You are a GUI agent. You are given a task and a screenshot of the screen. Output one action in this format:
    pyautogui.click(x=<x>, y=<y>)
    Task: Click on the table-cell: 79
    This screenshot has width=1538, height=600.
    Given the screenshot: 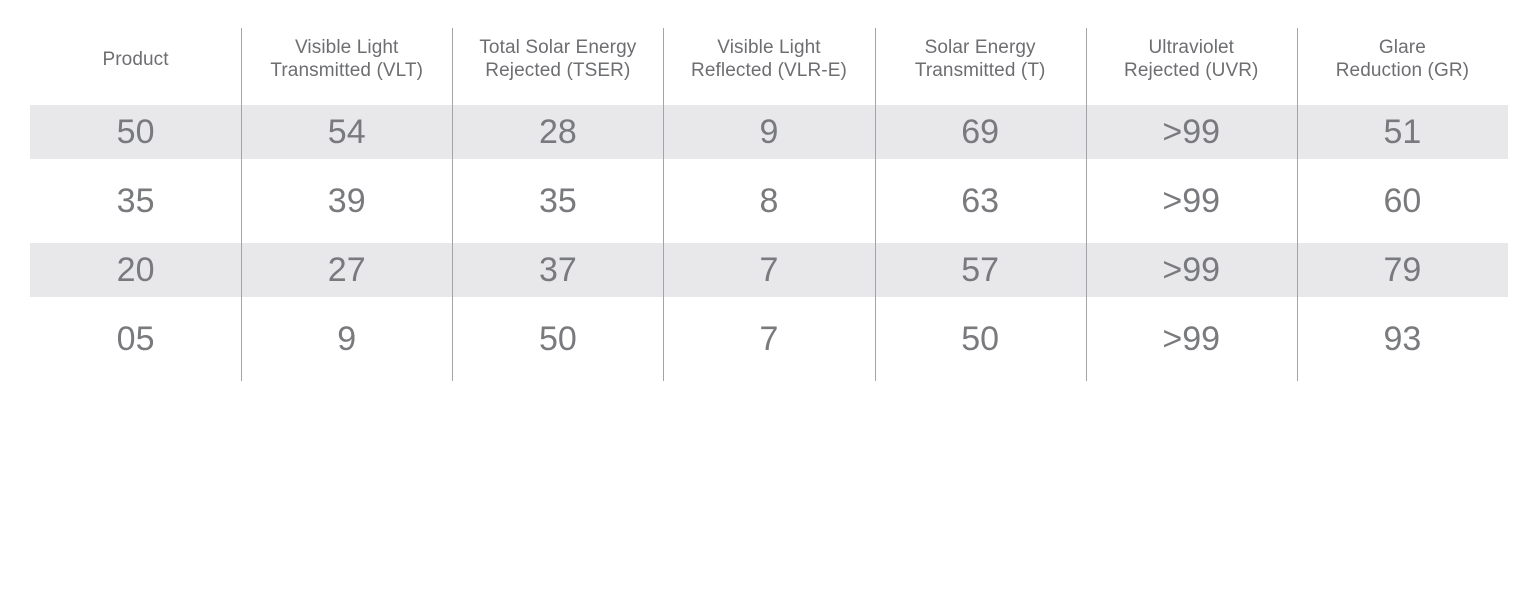 What is the action you would take?
    pyautogui.click(x=1402, y=270)
    